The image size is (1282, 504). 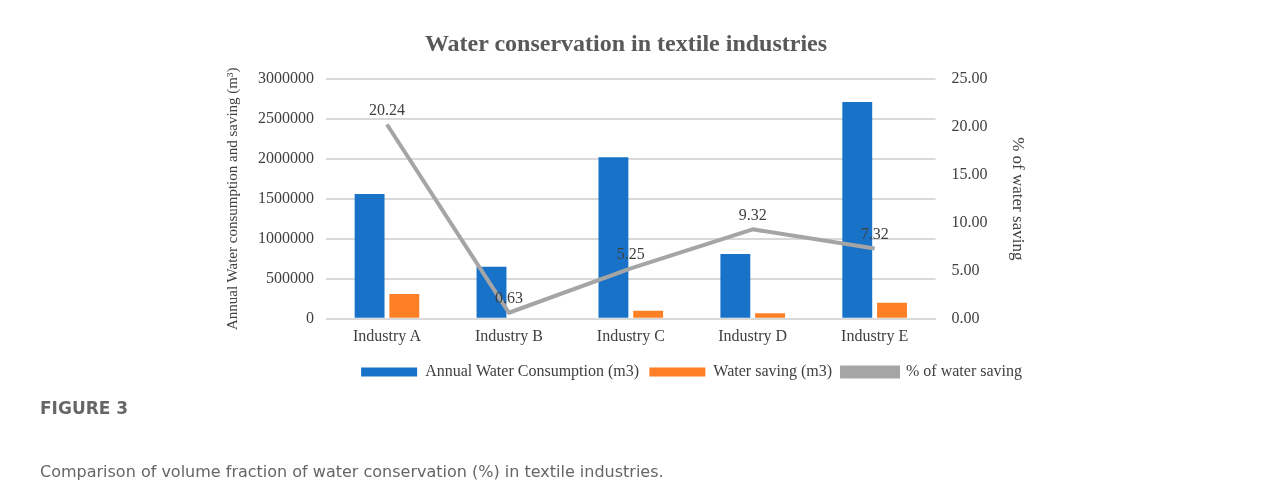 I want to click on y-tick-label: 2500000, so click(x=286, y=117).